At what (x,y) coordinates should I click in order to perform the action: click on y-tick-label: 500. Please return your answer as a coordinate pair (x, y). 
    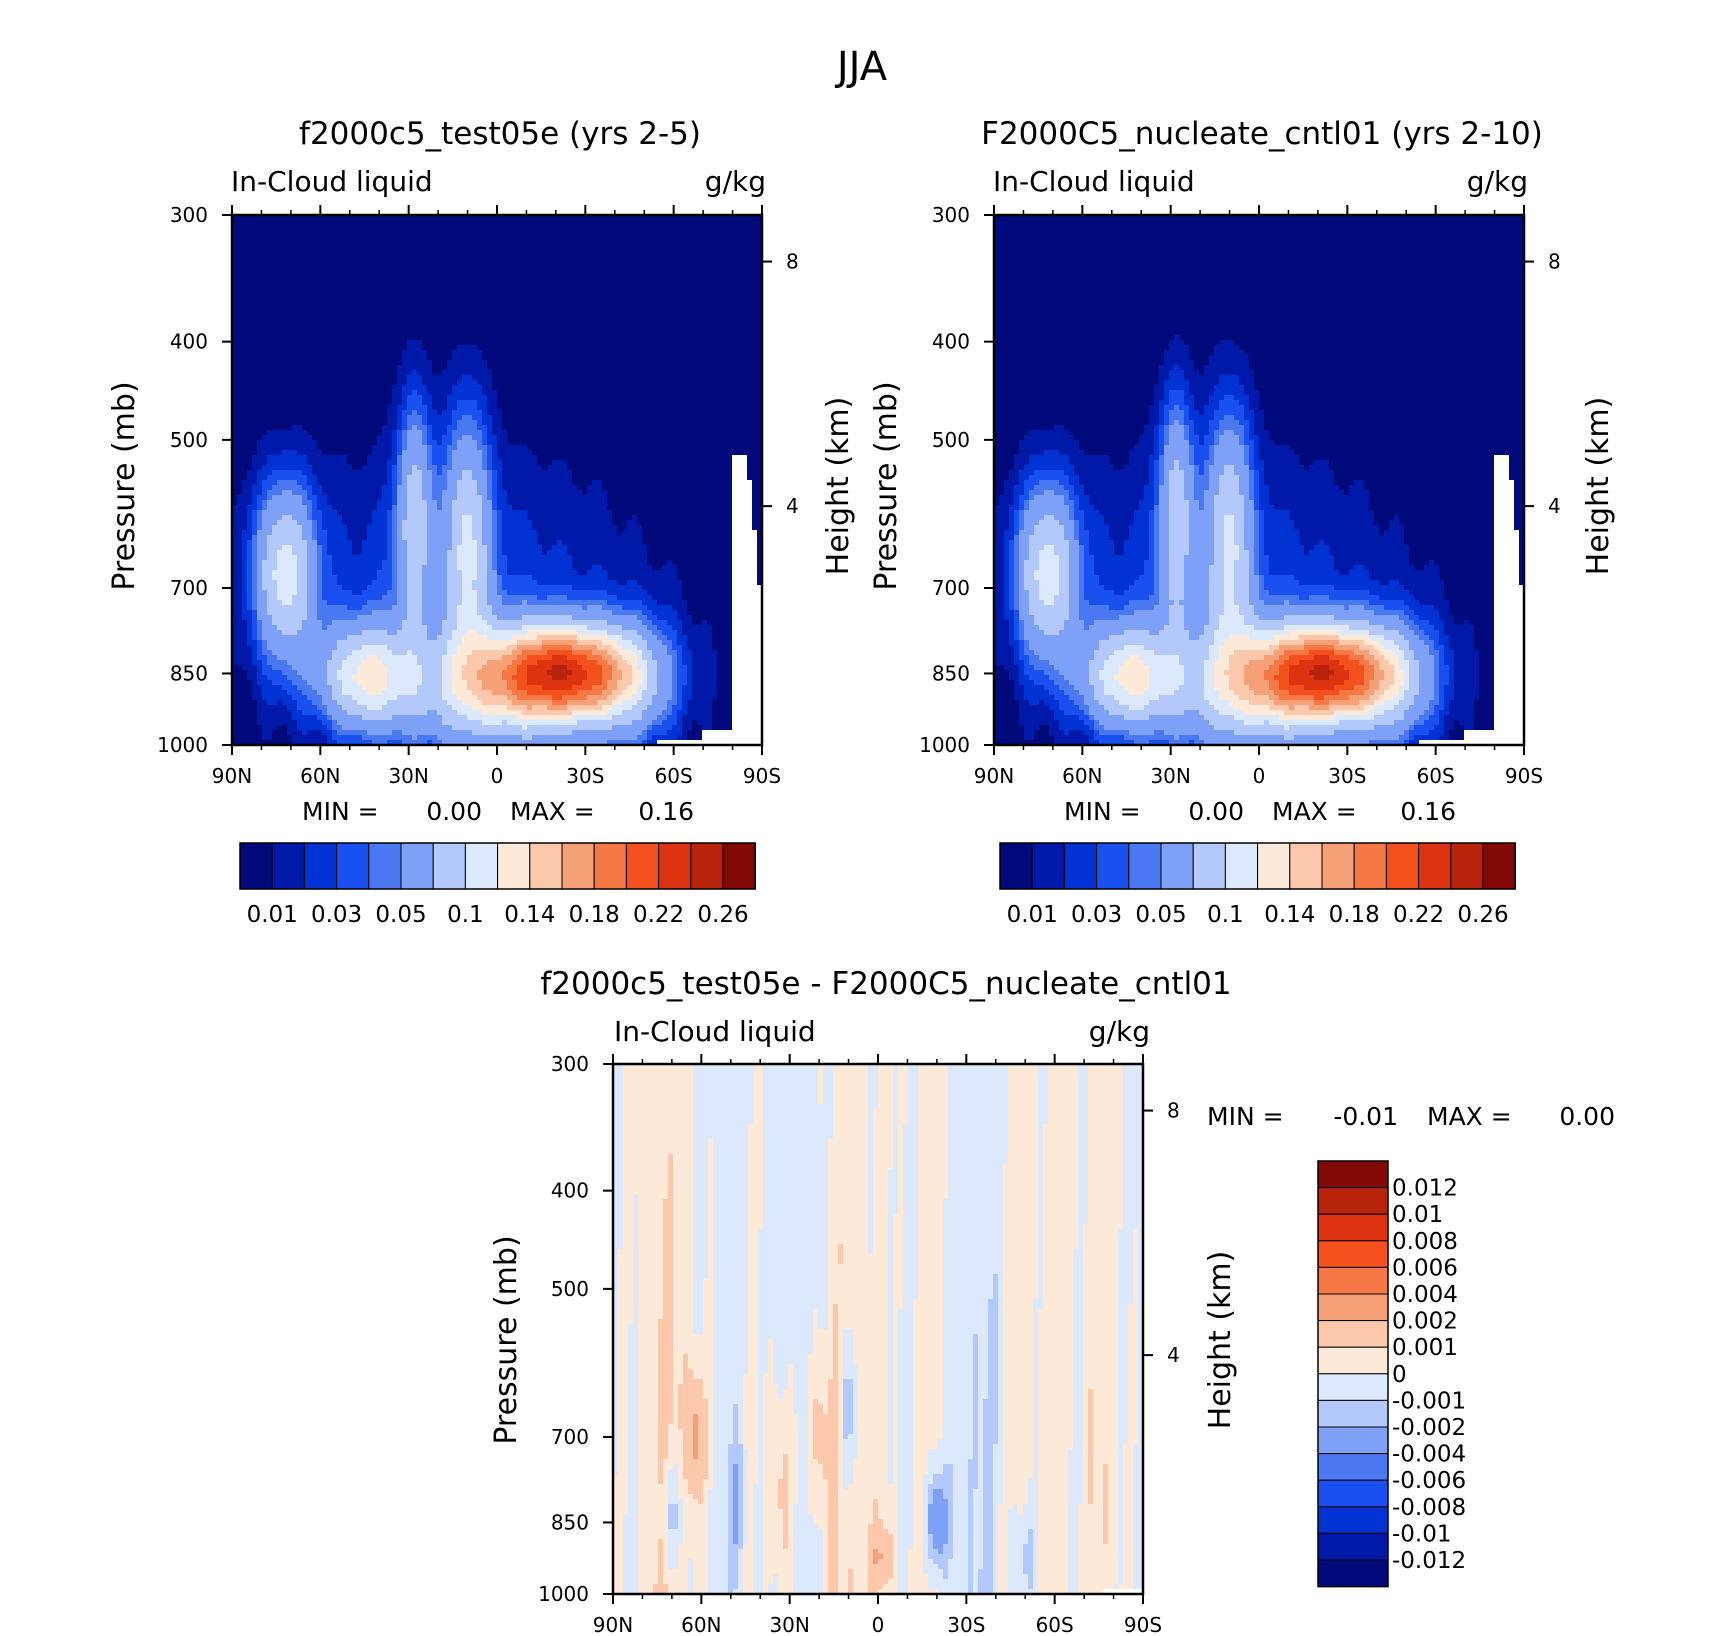
    Looking at the image, I should click on (951, 440).